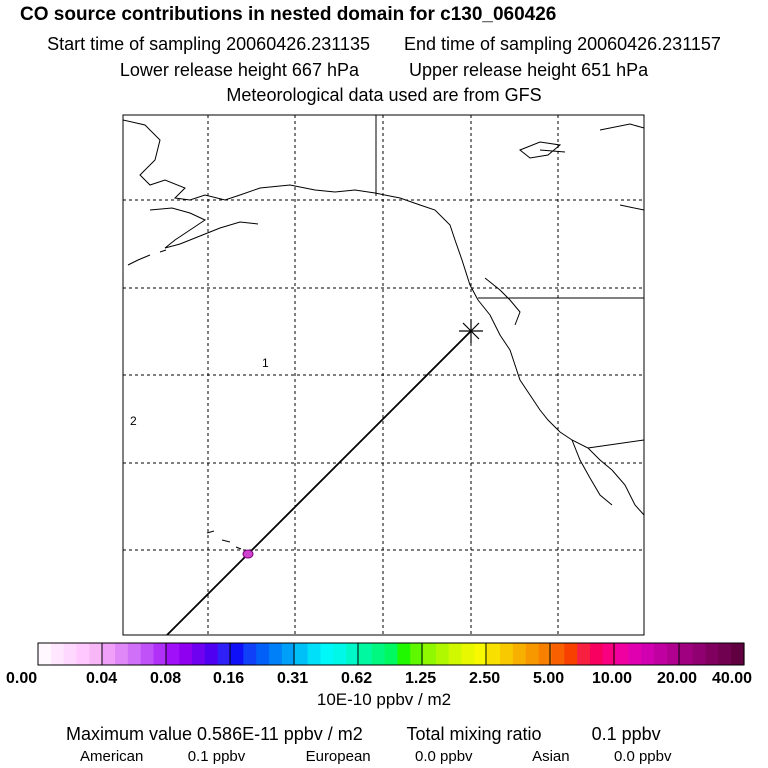 The width and height of the screenshot is (768, 768). Describe the element at coordinates (529, 70) in the screenshot. I see `upper-release-height: Upper release height 651 hPa` at that location.